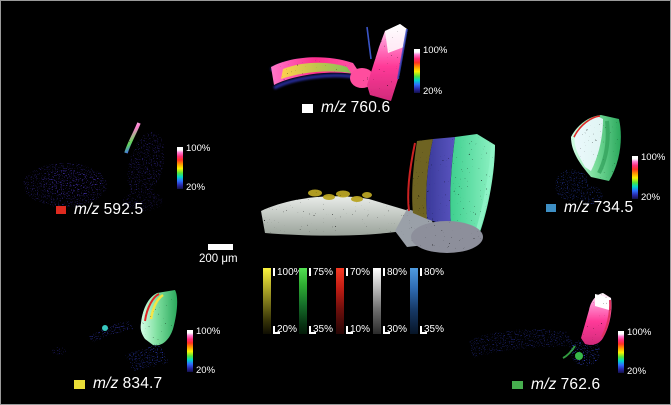 Image resolution: width=671 pixels, height=405 pixels. What do you see at coordinates (404, 303) in the screenshot?
I see `overlay-colorbar-white: 80% 30%` at bounding box center [404, 303].